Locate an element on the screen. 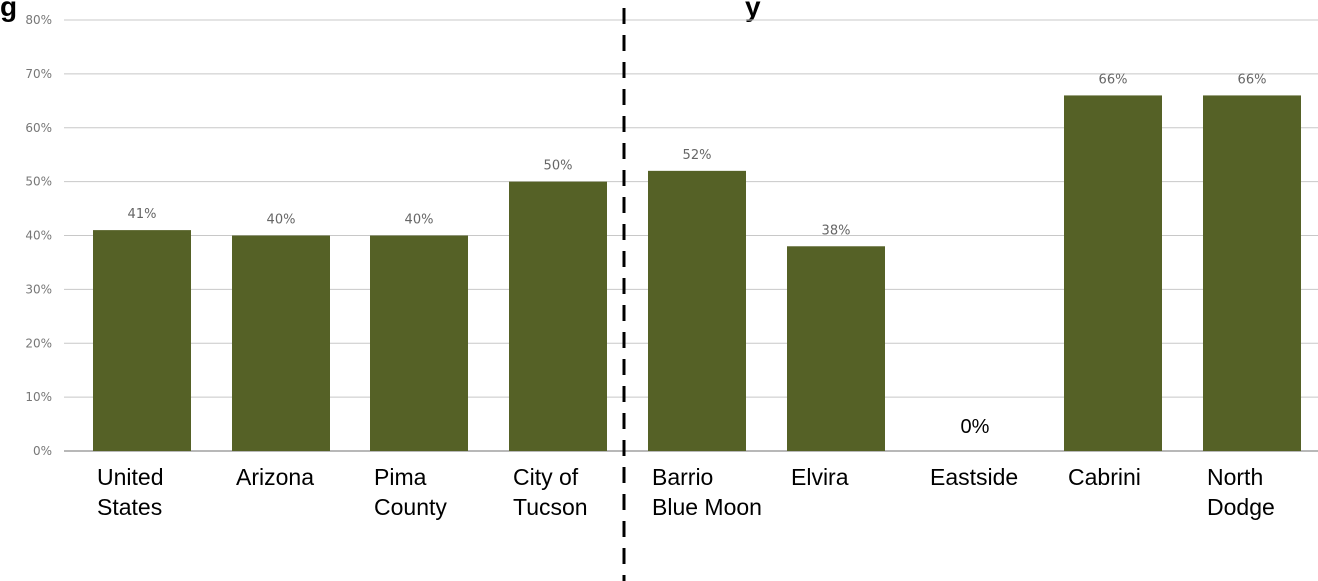 This screenshot has width=1318, height=581. y-tick-label: 10% is located at coordinates (38, 397).